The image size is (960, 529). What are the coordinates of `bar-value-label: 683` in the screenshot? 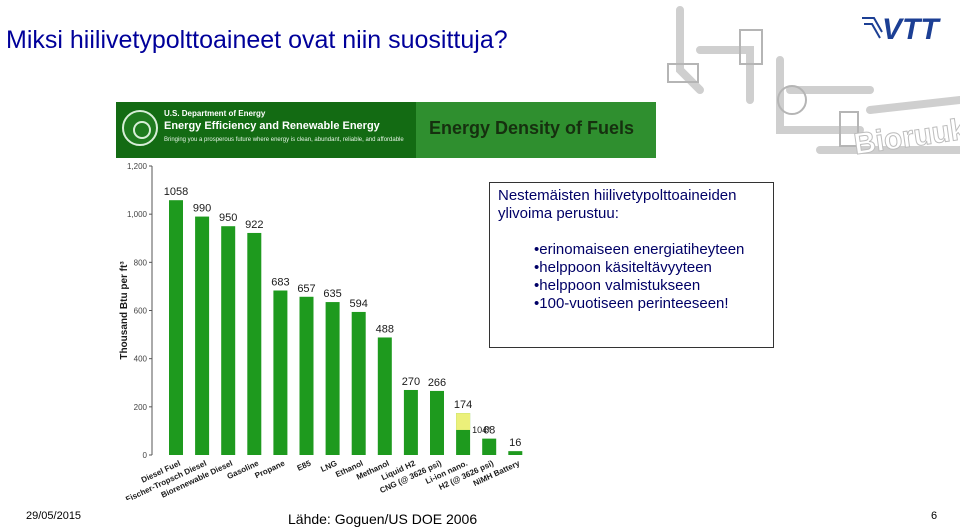 It's located at (280, 283).